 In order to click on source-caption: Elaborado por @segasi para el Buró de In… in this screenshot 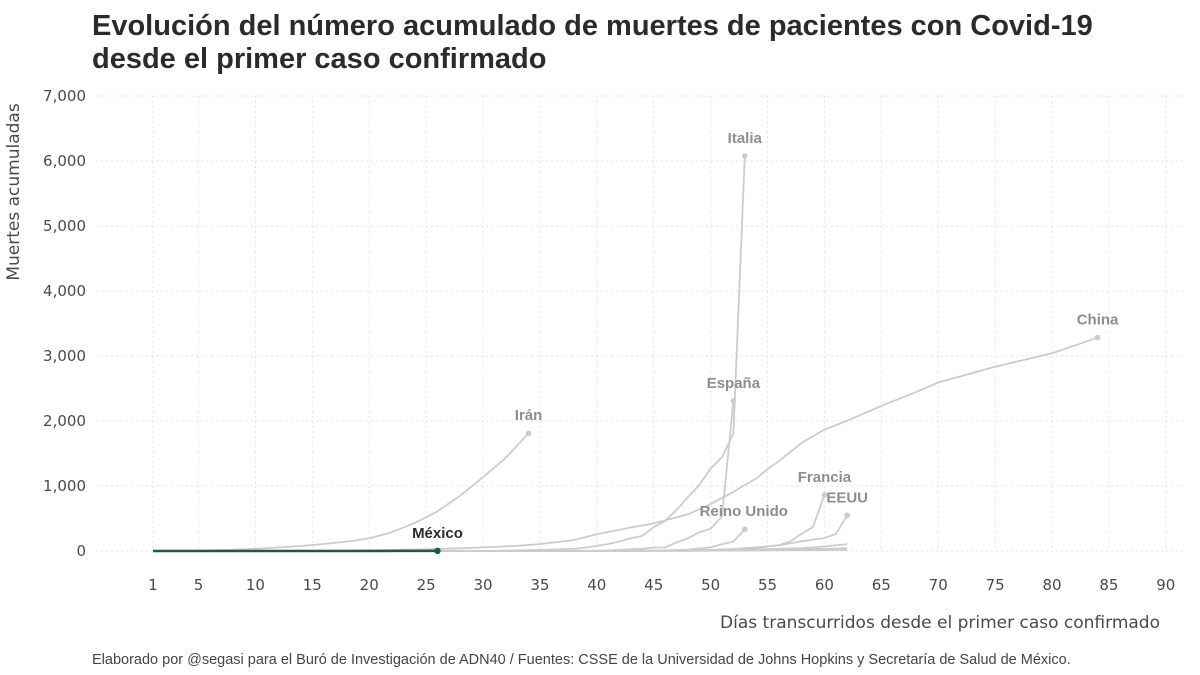, I will do `click(581, 660)`.